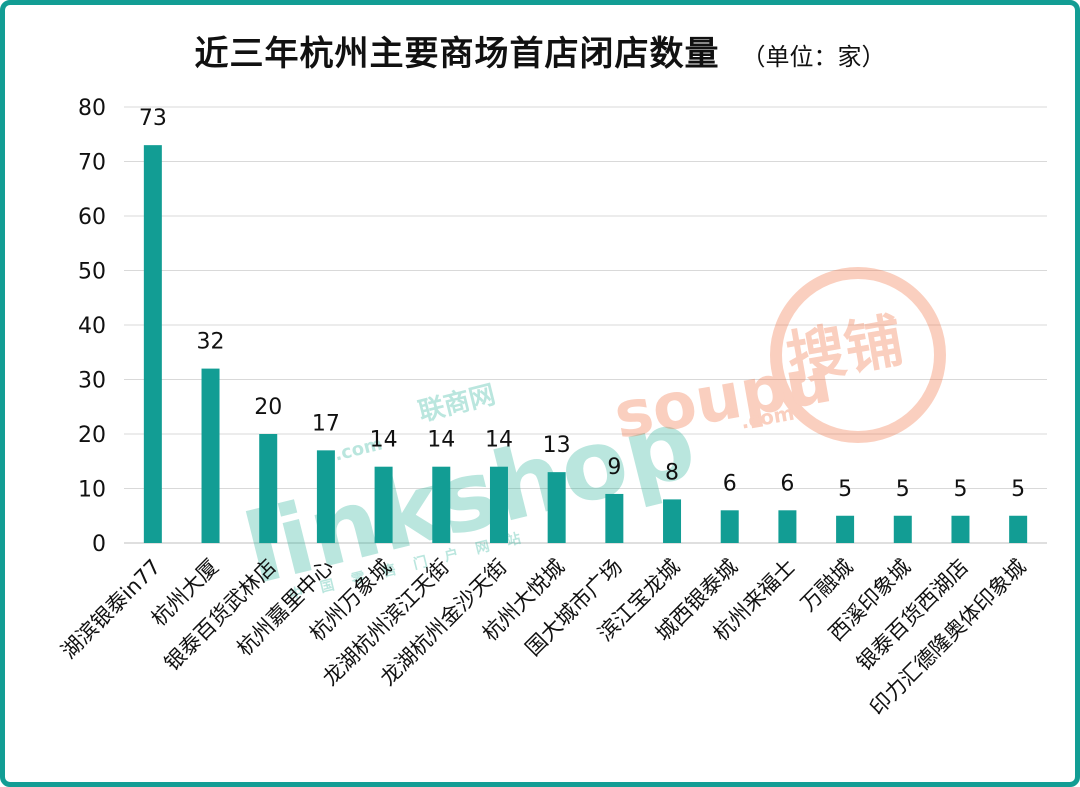 This screenshot has width=1080, height=787. I want to click on x-category-label: 湖滨银泰in77, so click(111, 609).